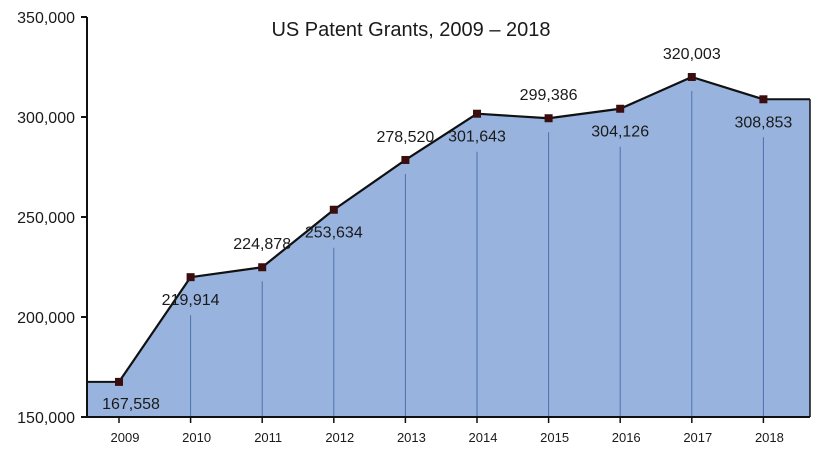 This screenshot has width=824, height=462. What do you see at coordinates (46, 218) in the screenshot?
I see `y-tick-label-250000: 250,000` at bounding box center [46, 218].